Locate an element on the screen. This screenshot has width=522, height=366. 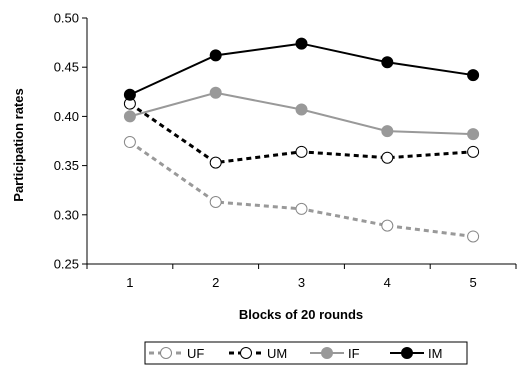
x-tick-label: 5 is located at coordinates (472, 282).